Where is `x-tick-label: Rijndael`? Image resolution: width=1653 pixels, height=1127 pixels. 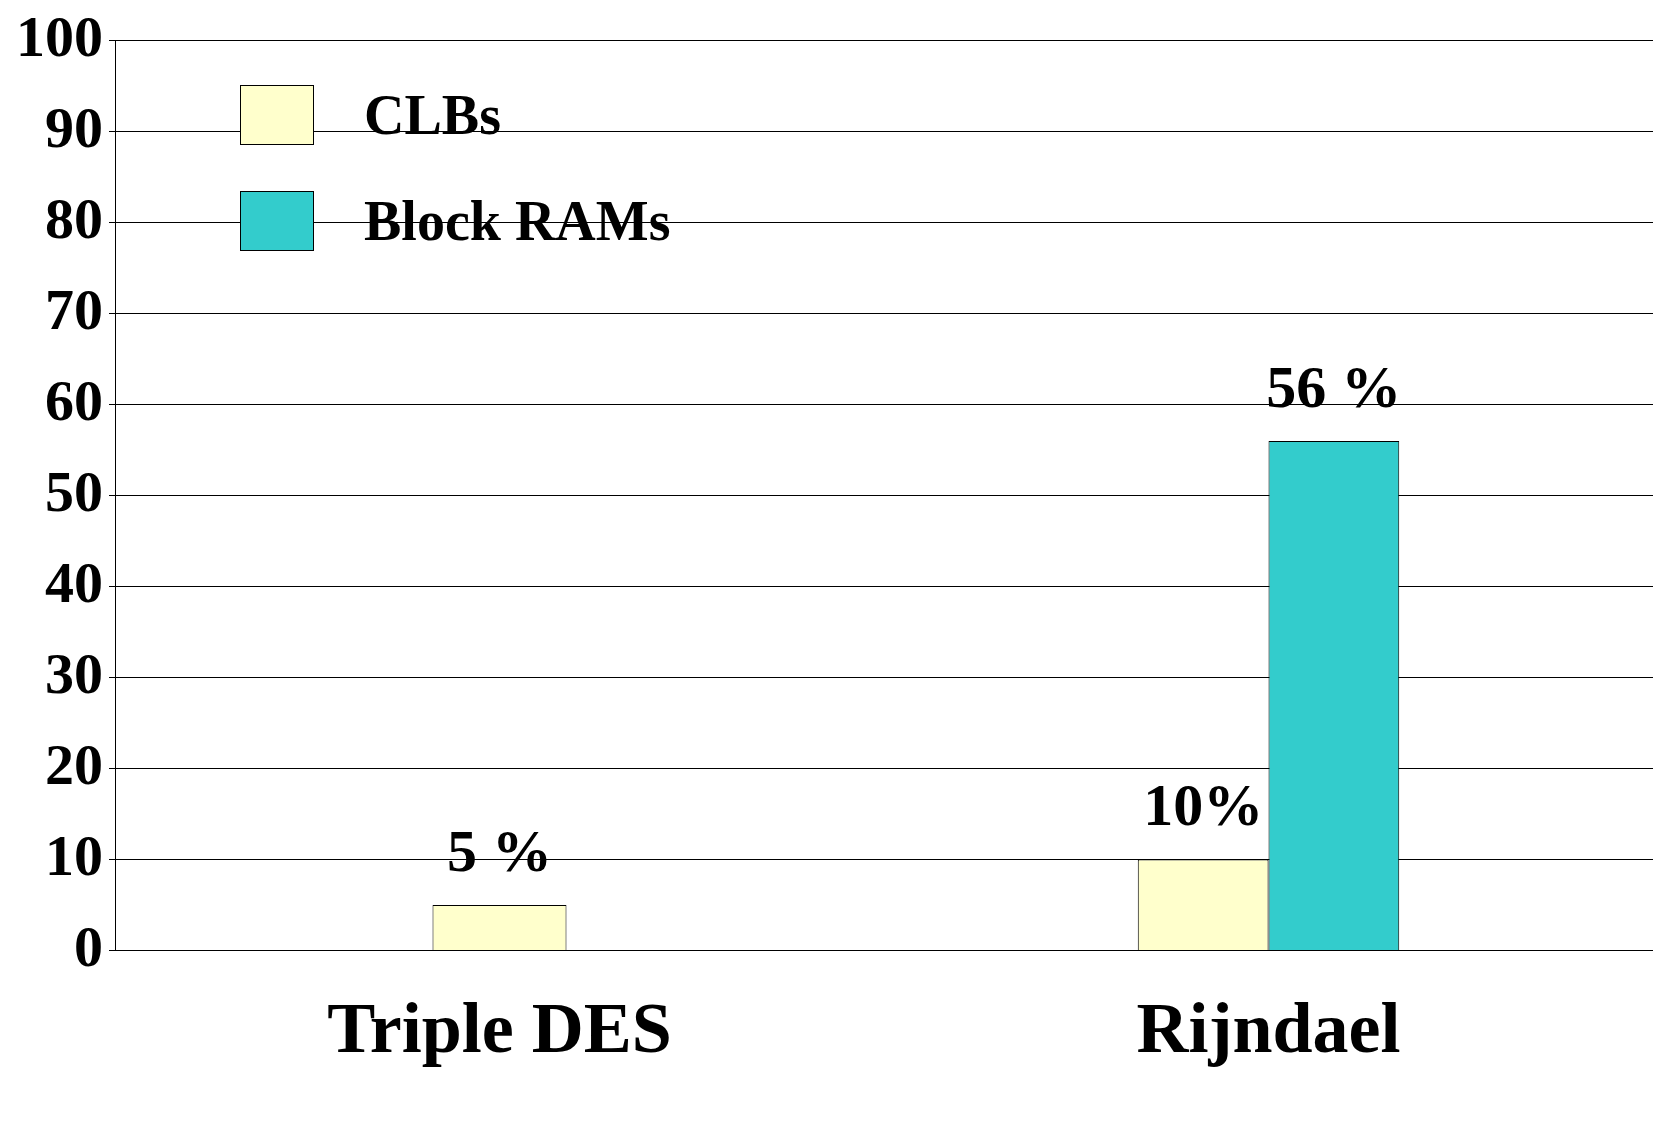
x-tick-label: Rijndael is located at coordinates (1268, 1028).